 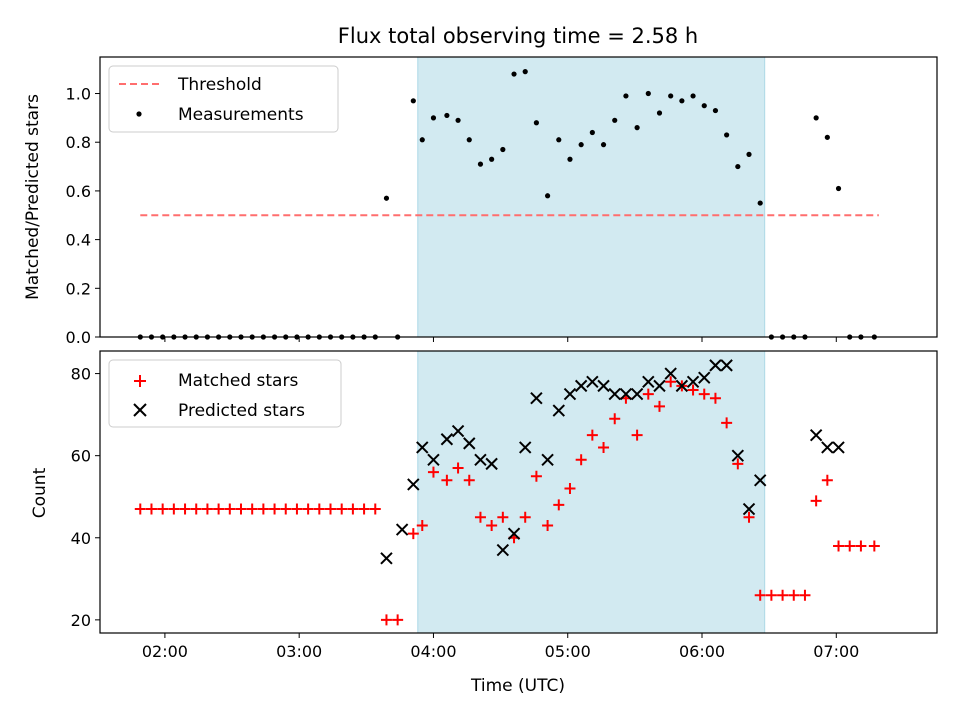 What do you see at coordinates (78, 240) in the screenshot?
I see `y-tick-label: 0.4` at bounding box center [78, 240].